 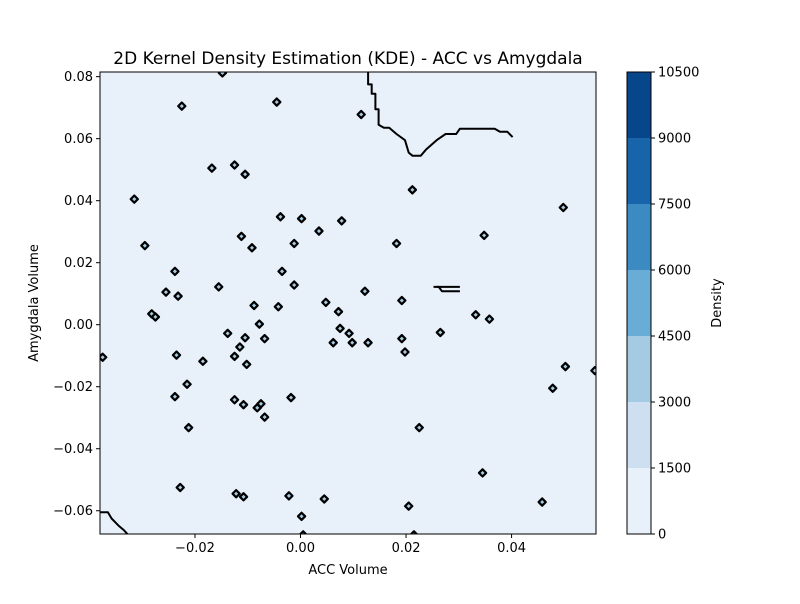 What do you see at coordinates (78, 139) in the screenshot?
I see `y-tick-label: 0.06` at bounding box center [78, 139].